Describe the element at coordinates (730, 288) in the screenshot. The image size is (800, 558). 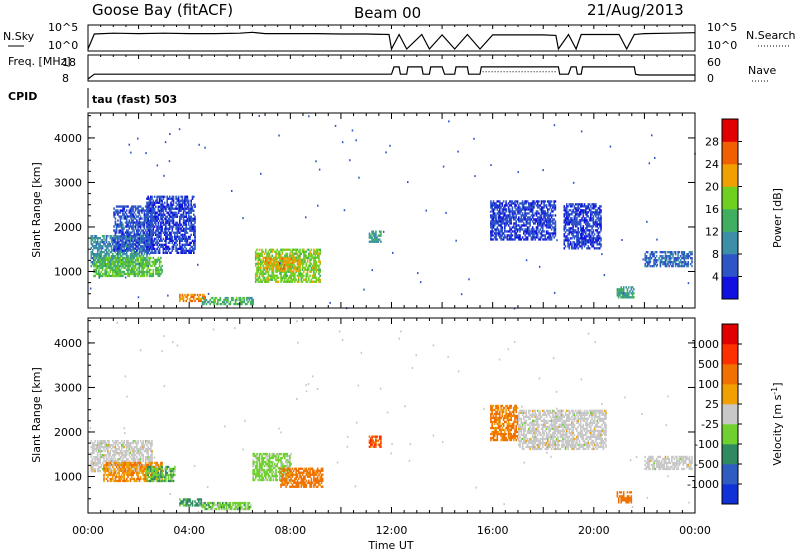
I see `colorbar-swatch` at that location.